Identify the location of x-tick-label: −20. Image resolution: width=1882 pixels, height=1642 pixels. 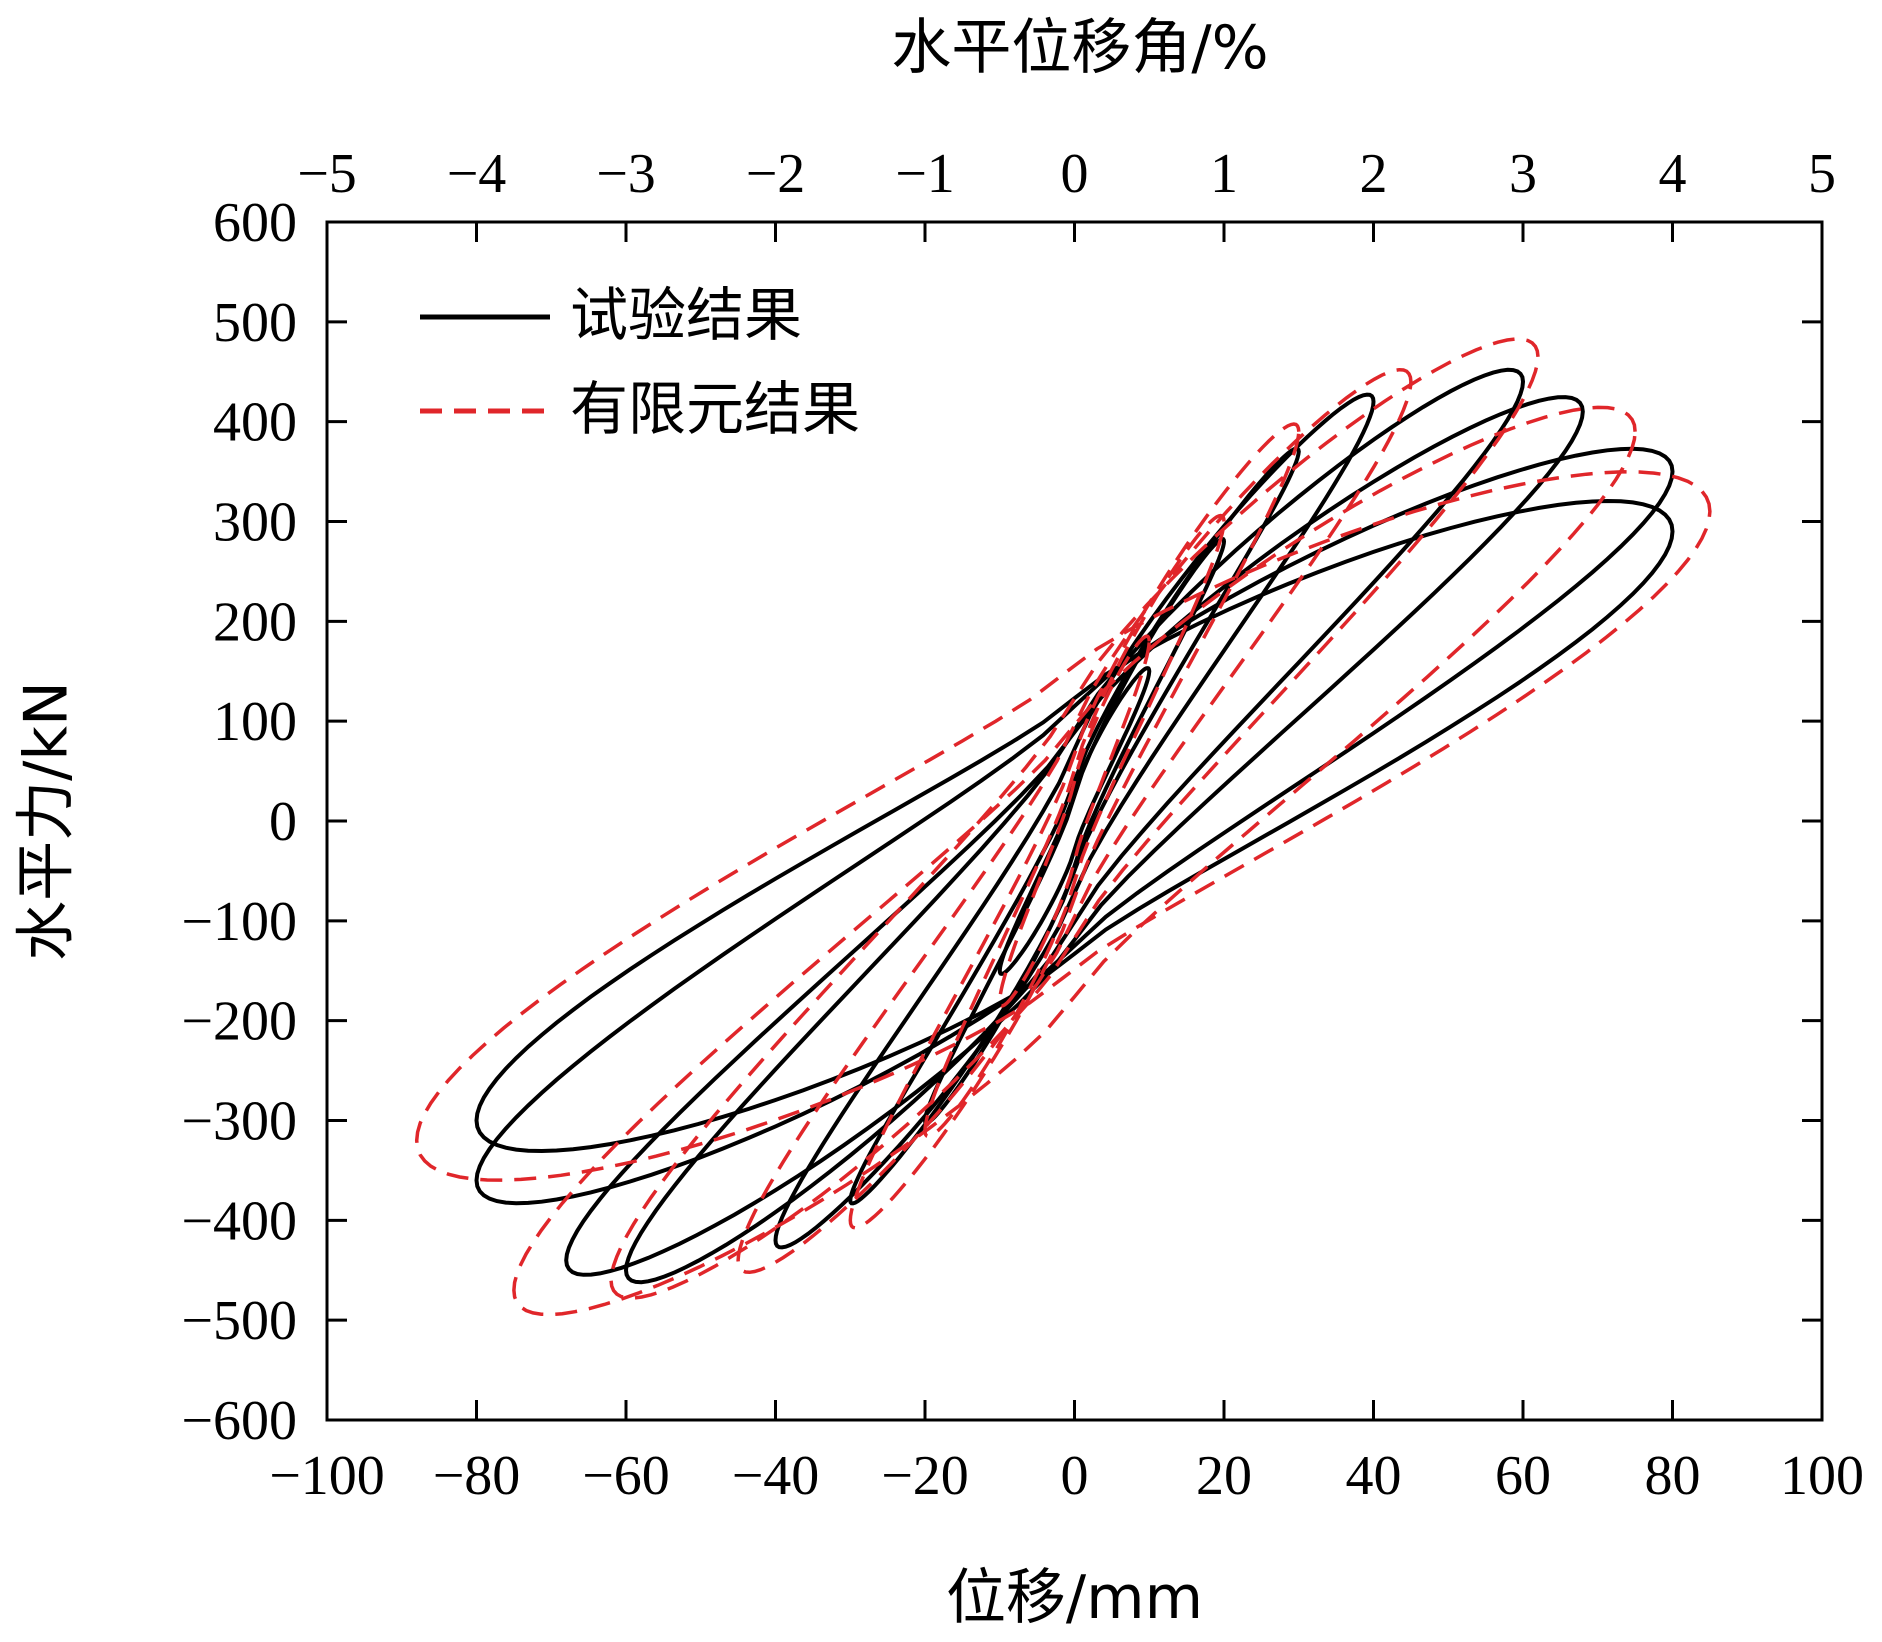
(925, 1476).